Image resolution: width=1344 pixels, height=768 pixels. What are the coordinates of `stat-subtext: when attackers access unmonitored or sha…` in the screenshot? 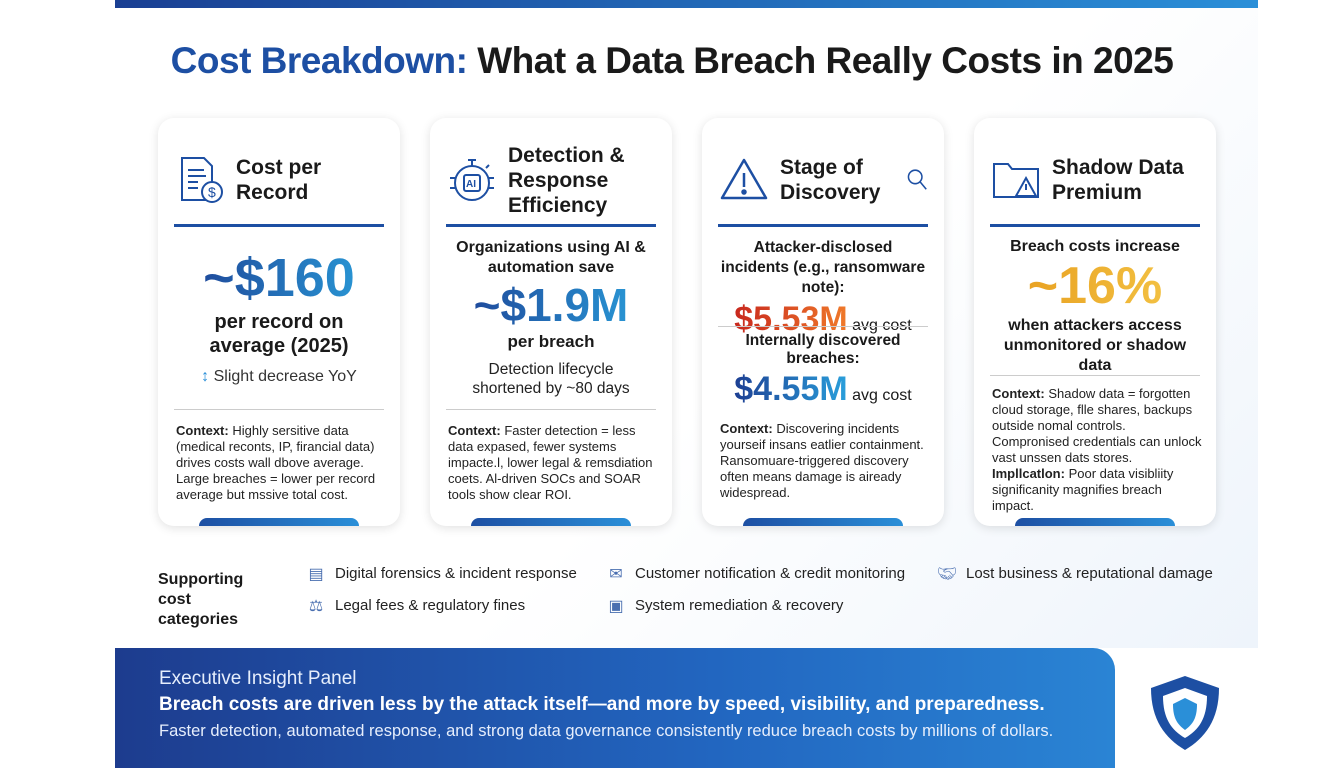 It's located at (1095, 345).